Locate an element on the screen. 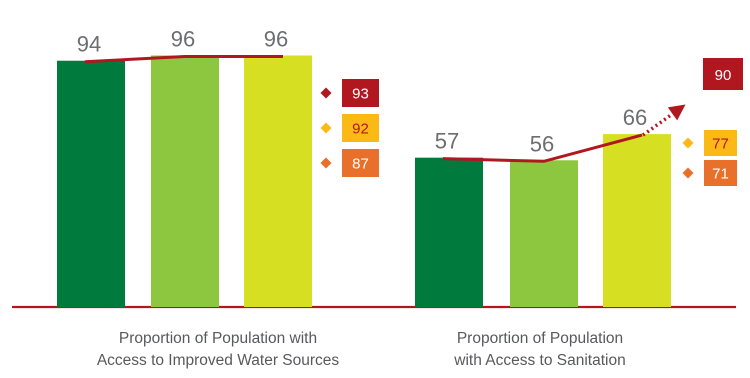 The width and height of the screenshot is (750, 378). target-value-1-1: 93 is located at coordinates (360, 94).